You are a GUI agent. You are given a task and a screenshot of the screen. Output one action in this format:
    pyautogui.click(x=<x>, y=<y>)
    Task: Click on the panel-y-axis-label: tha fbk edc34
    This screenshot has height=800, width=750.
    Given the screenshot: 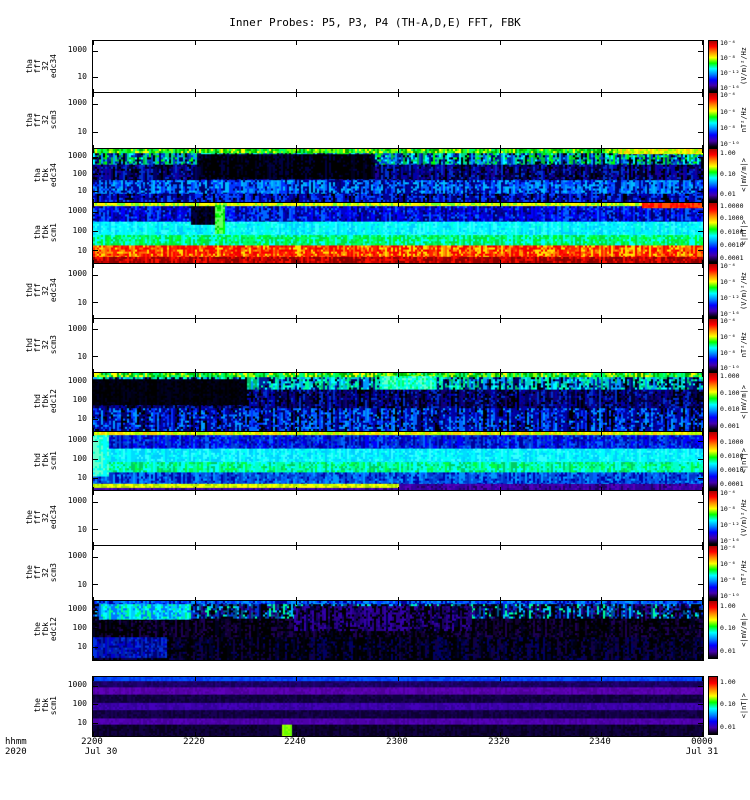 What is the action you would take?
    pyautogui.click(x=39, y=175)
    